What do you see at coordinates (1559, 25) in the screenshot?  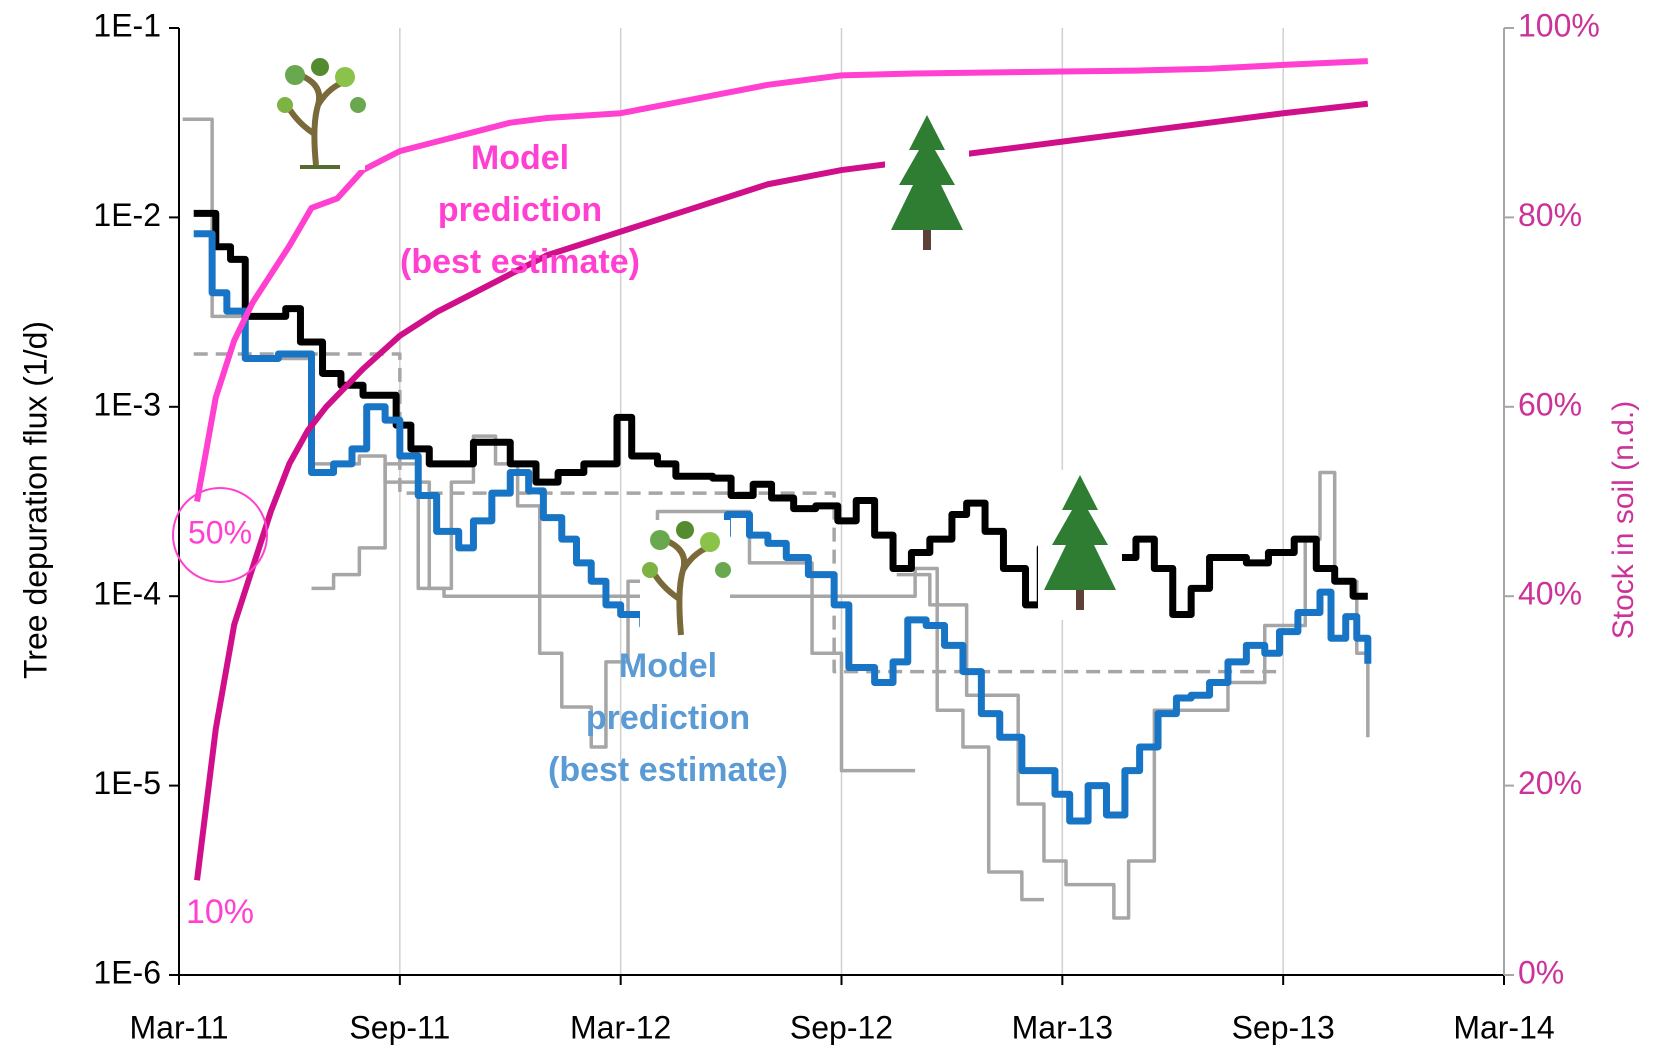 I see `y2-tick-label: 100%` at bounding box center [1559, 25].